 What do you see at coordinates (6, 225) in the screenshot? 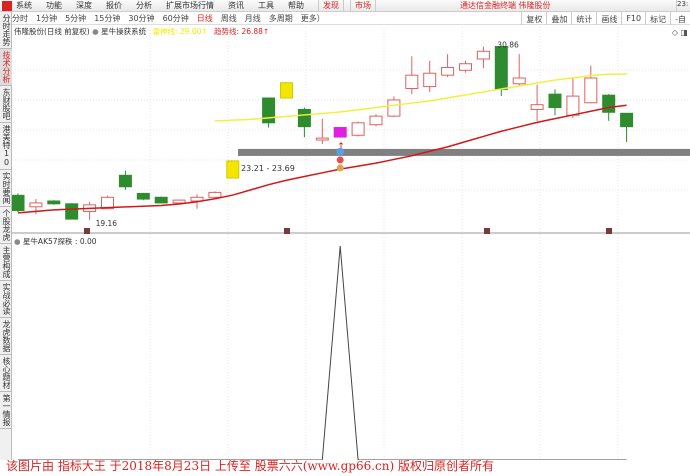
I see `sidebar-tab: 个股龙虎` at bounding box center [6, 225].